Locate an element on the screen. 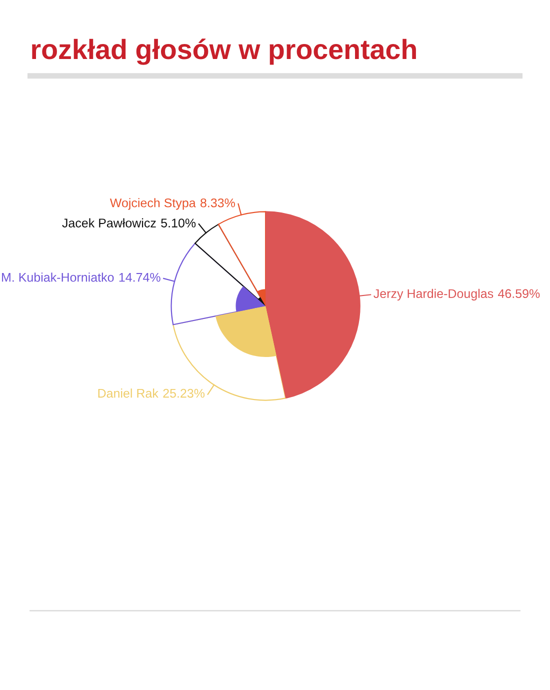 The width and height of the screenshot is (550, 690). slice-label: Wojciech Stypa is located at coordinates (153, 204).